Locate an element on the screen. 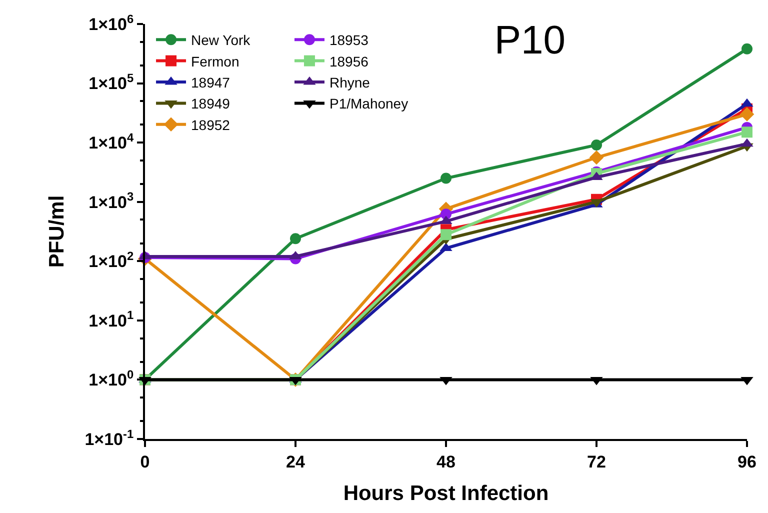  x-axis-title: Hours Post Infection is located at coordinates (446, 494).